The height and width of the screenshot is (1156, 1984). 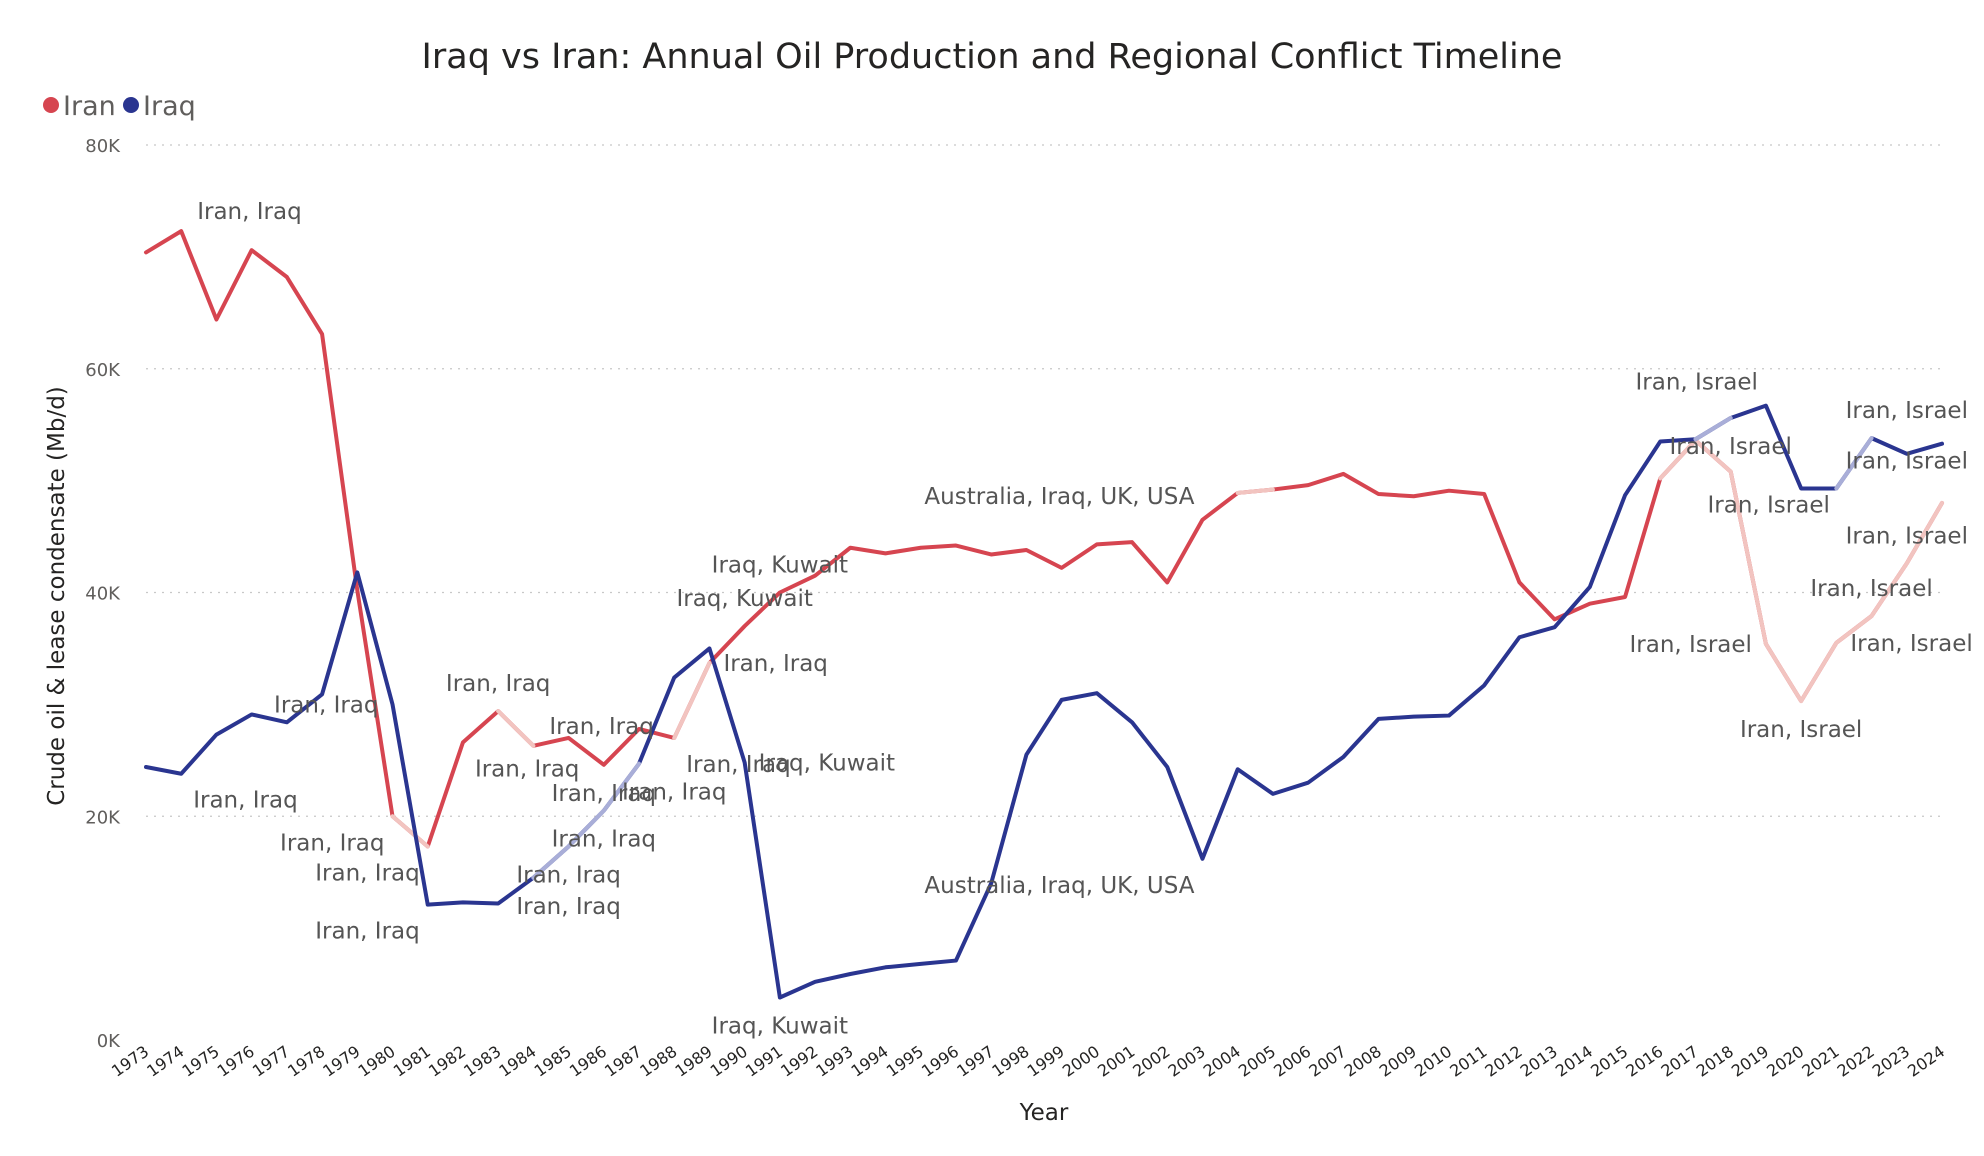 I want to click on legend-label-iraq: Iraq, so click(x=169, y=106).